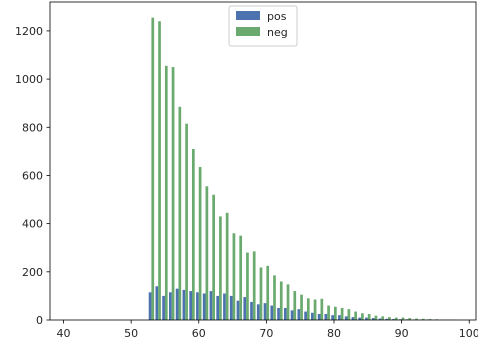  I want to click on x-tick-label-90: 90, so click(402, 333).